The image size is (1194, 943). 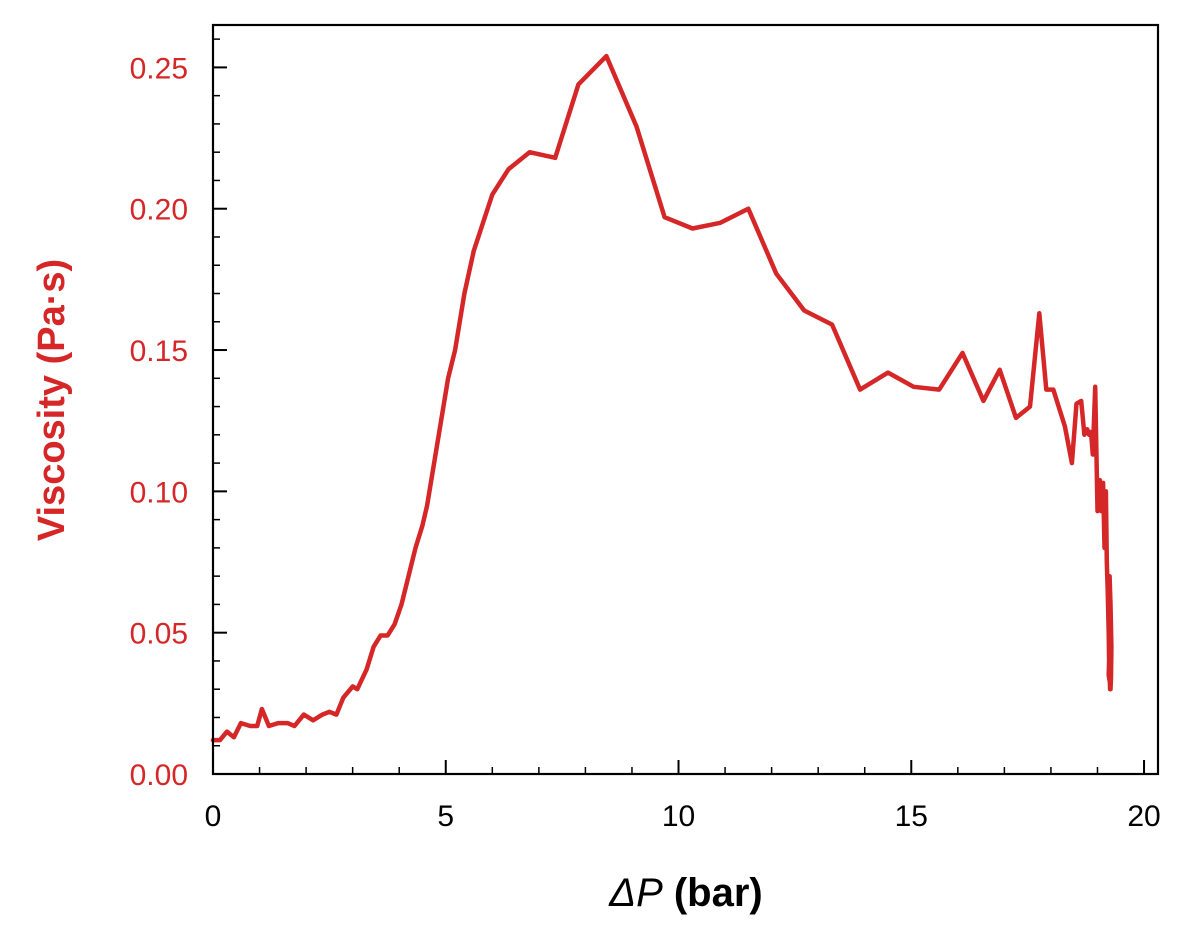 I want to click on y-tick-label: 0.10, so click(x=159, y=492).